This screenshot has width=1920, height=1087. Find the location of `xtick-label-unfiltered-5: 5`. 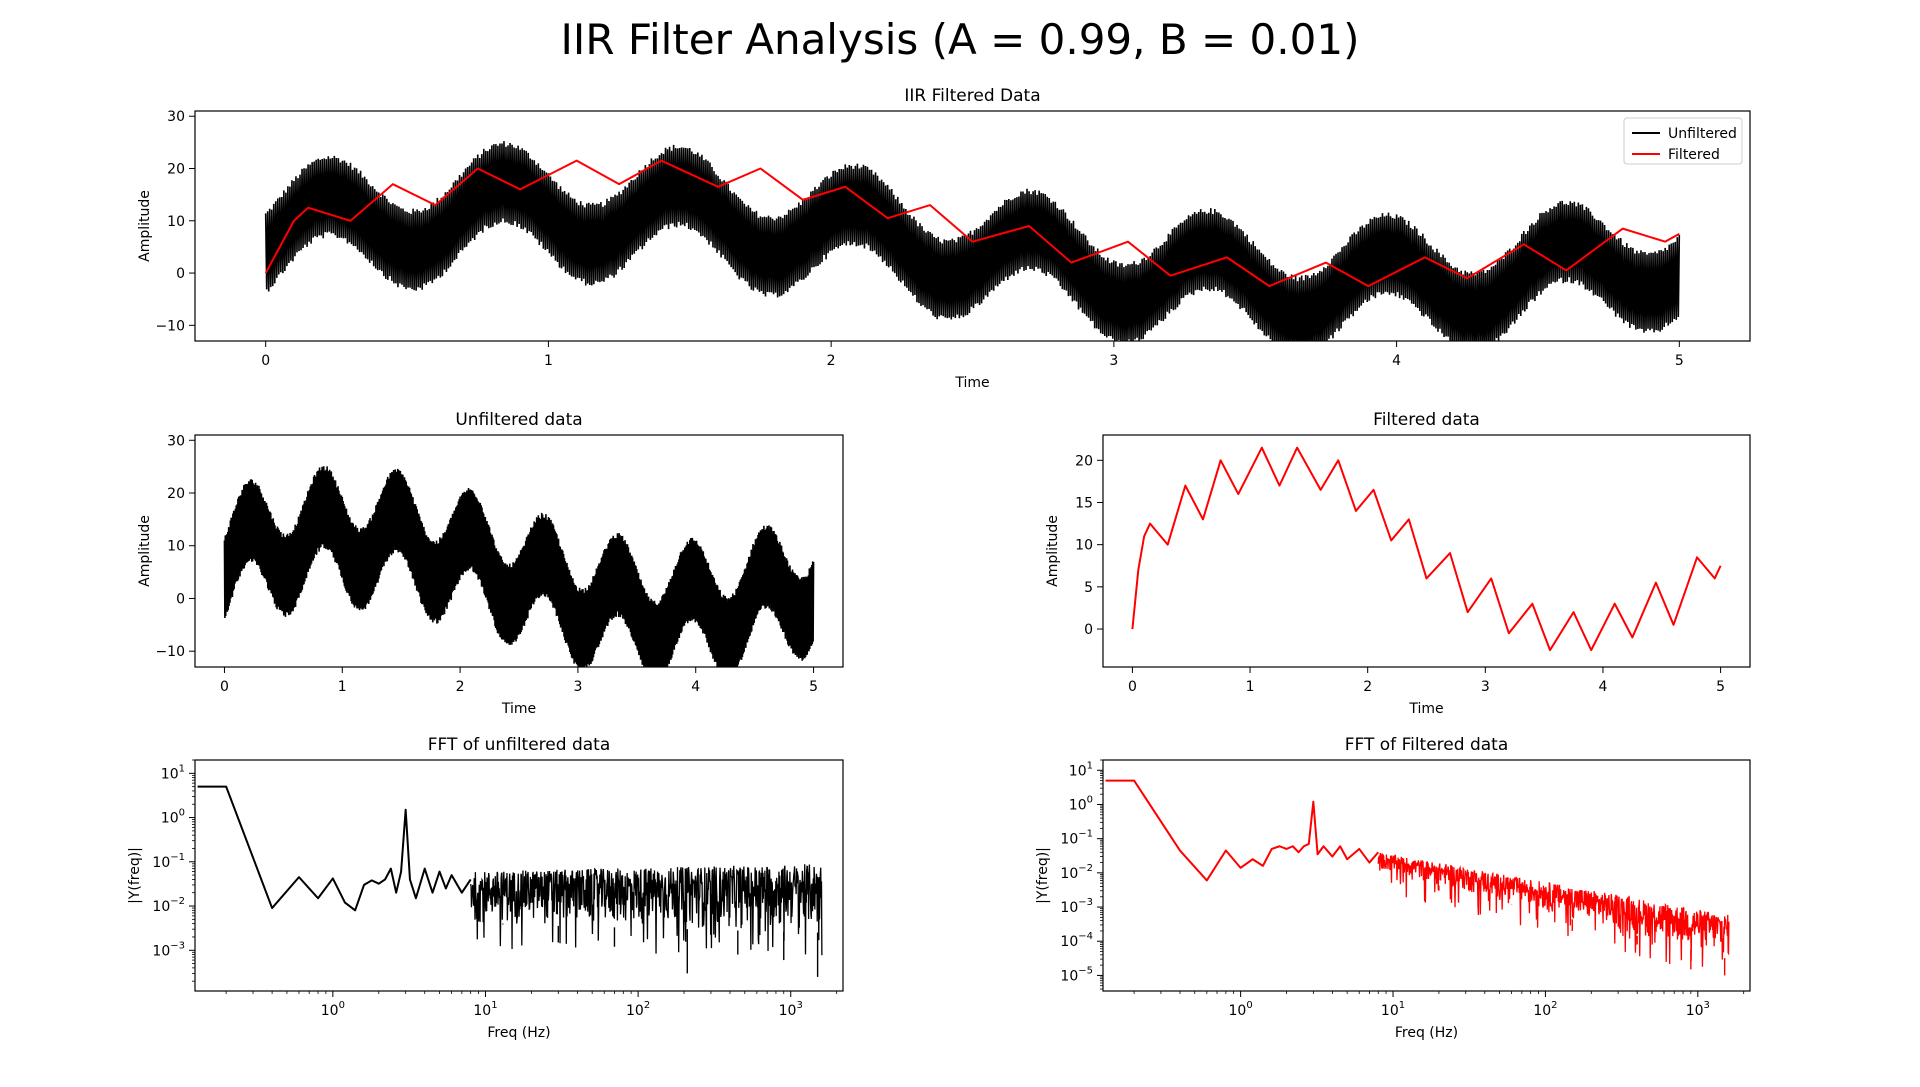

xtick-label-unfiltered-5: 5 is located at coordinates (813, 687).